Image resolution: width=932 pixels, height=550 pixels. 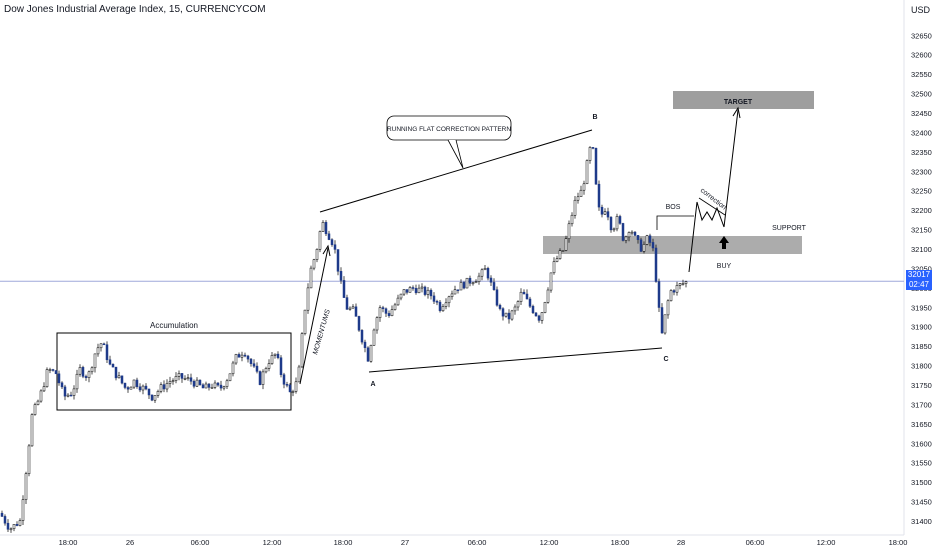 I want to click on y-tick-label: 31700, so click(x=921, y=404).